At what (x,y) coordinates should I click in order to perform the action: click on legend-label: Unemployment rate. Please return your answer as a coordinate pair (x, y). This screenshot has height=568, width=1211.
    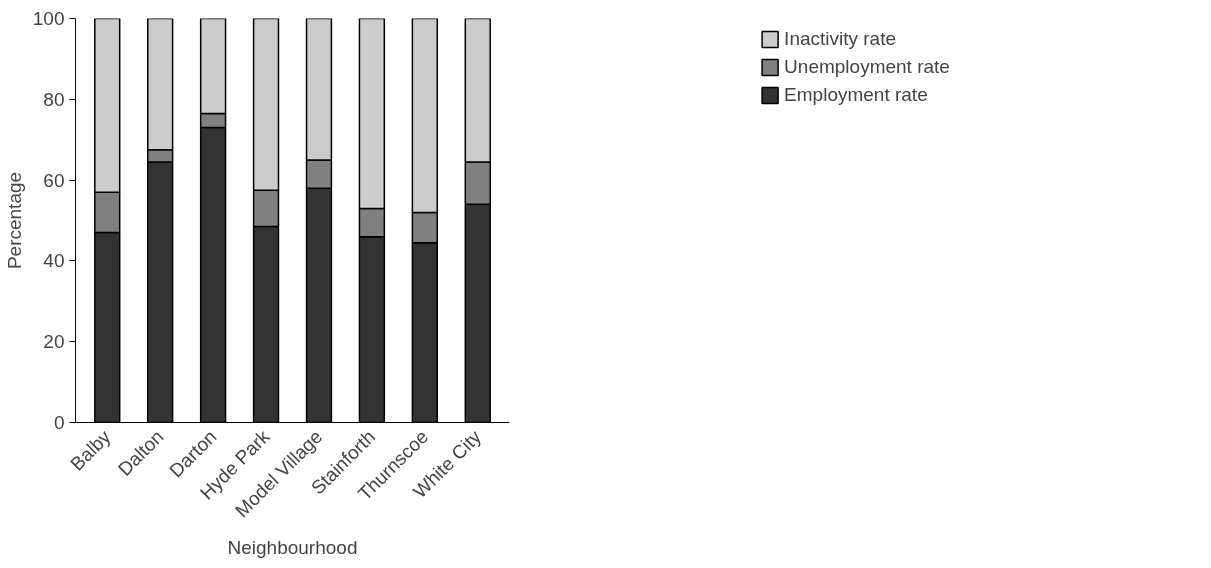
    Looking at the image, I should click on (867, 67).